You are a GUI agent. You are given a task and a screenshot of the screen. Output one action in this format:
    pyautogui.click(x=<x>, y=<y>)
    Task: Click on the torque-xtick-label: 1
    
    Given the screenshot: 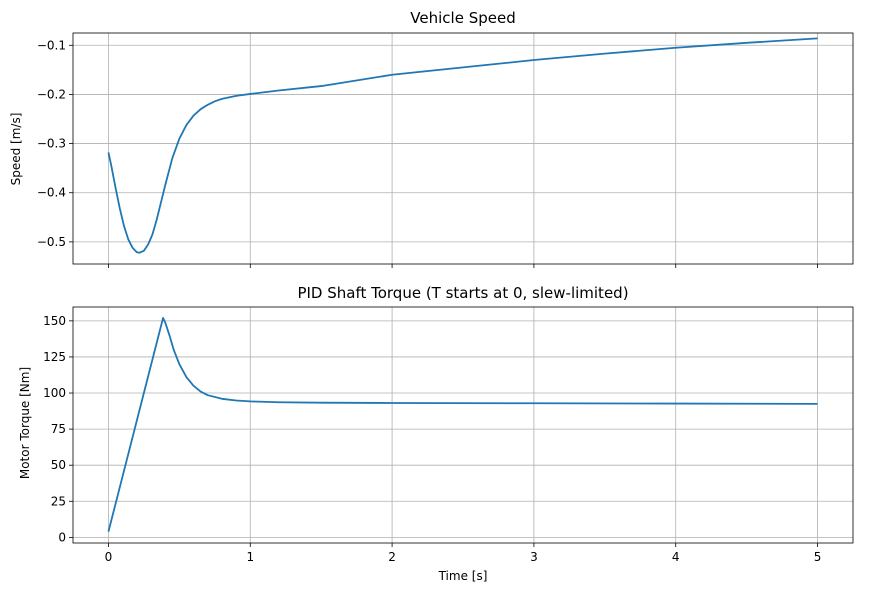 What is the action you would take?
    pyautogui.click(x=250, y=557)
    